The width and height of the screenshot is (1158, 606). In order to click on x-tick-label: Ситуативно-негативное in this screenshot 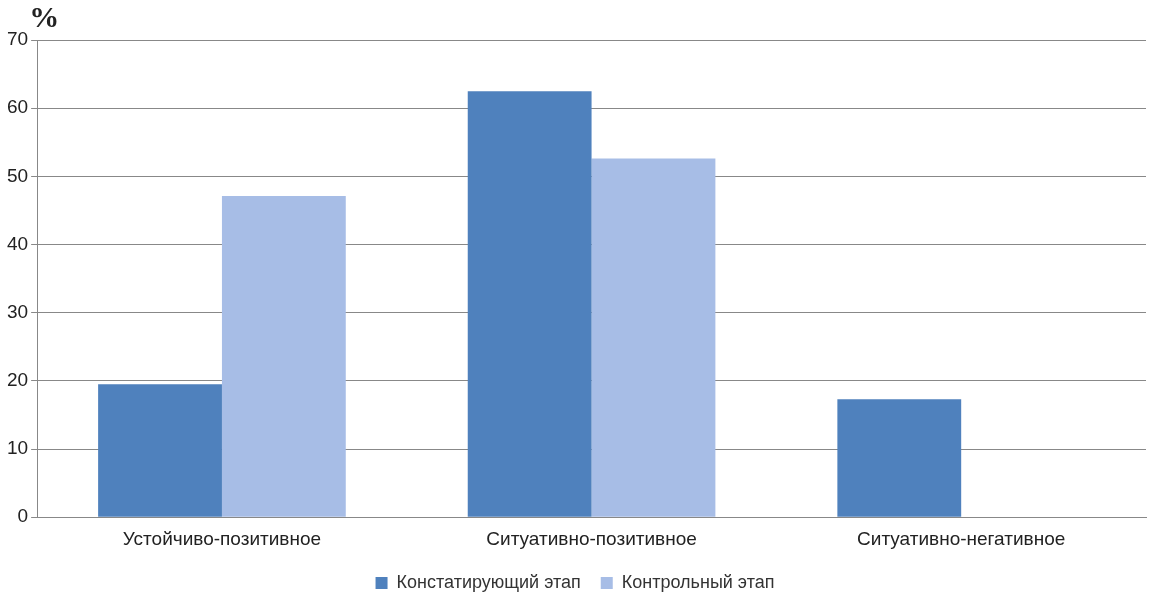, I will do `click(961, 538)`.